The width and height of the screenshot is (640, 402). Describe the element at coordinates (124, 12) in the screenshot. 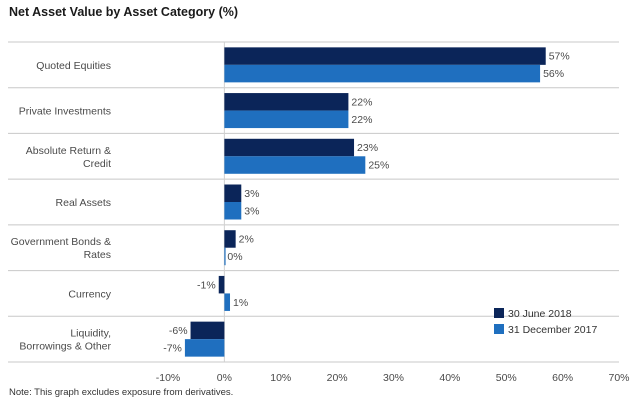

I see `chart-title: Net Asset Value by Asset Category (%)` at that location.